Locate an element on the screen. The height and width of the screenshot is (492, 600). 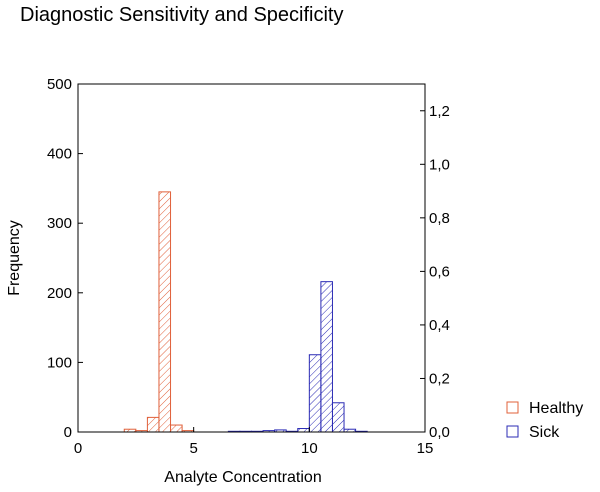
y-axis-label: Frequency is located at coordinates (14, 258).